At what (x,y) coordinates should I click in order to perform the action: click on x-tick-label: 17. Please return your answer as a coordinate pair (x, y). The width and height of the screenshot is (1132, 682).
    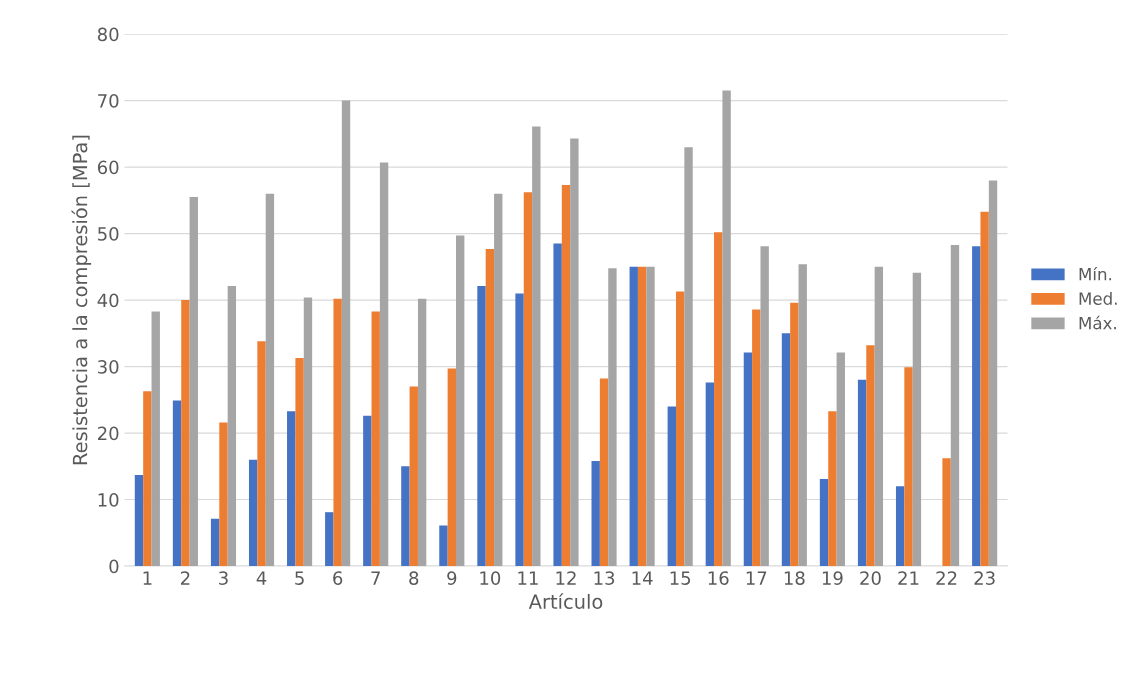
    Looking at the image, I should click on (756, 578).